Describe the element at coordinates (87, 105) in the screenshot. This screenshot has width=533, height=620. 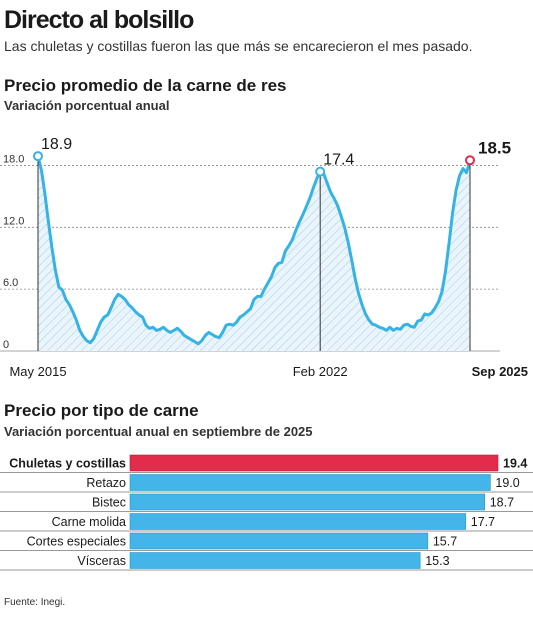
I see `line-chart-subtitle: Variación porcentual anual` at that location.